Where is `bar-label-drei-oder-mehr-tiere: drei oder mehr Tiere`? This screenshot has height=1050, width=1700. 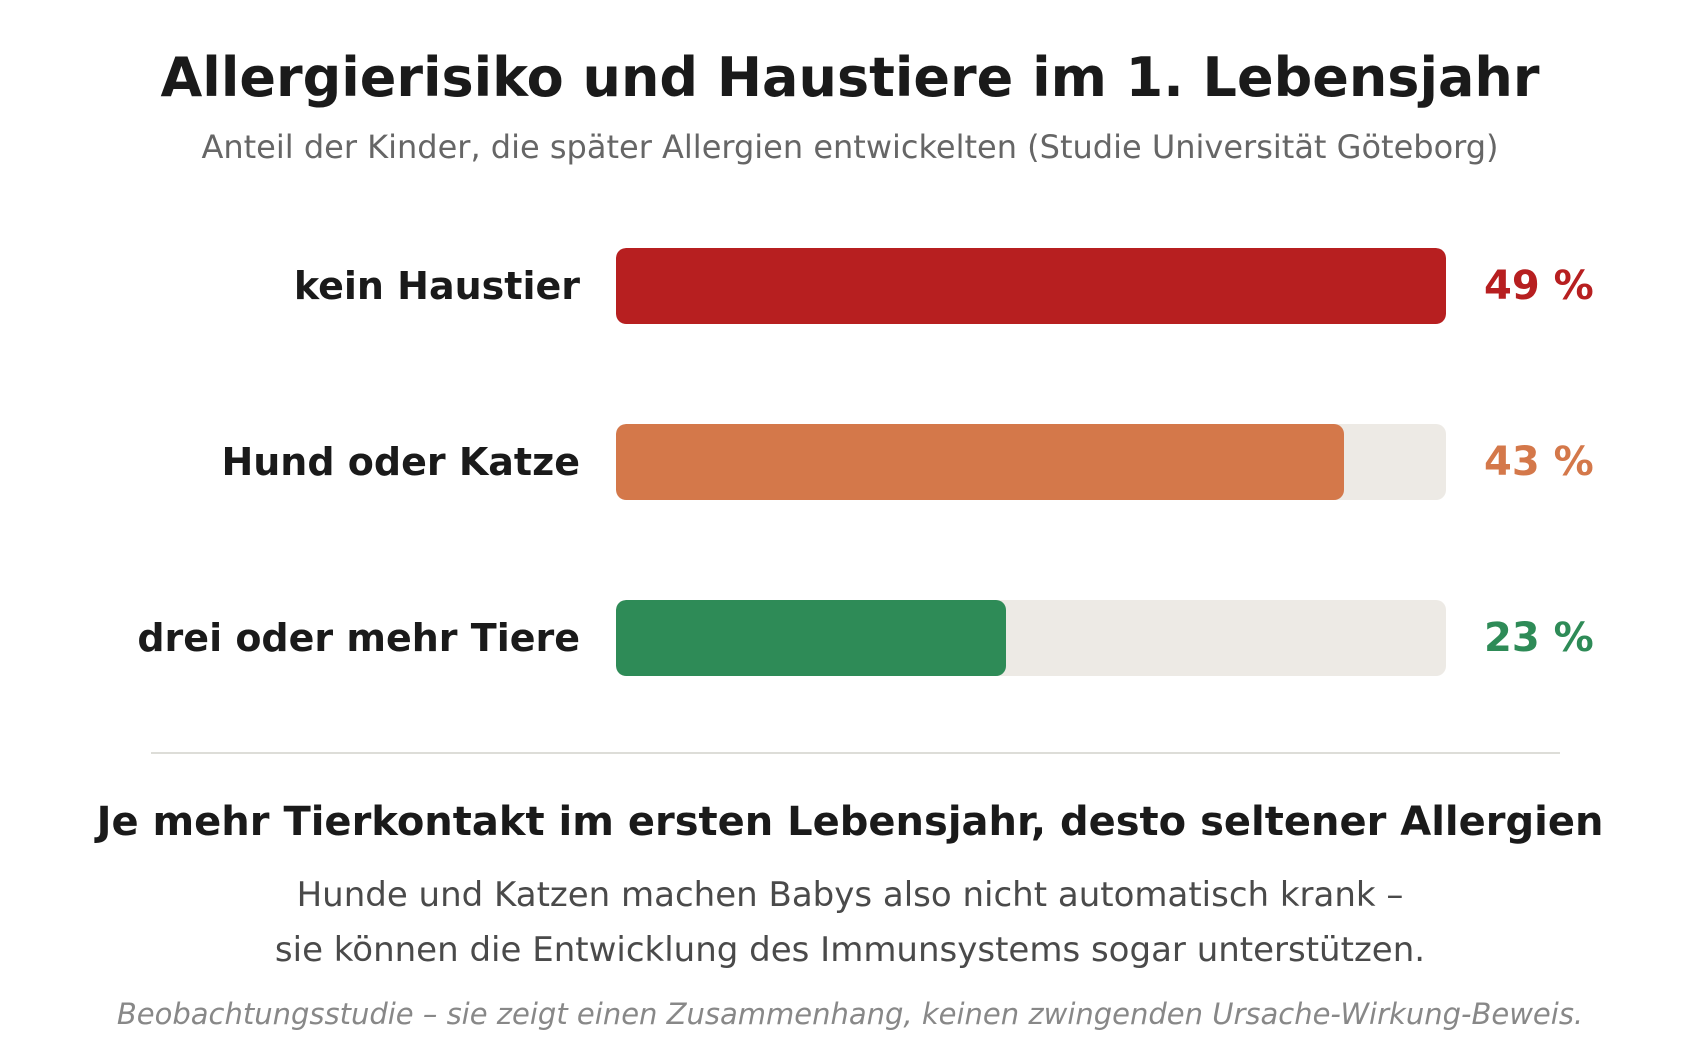 bar-label-drei-oder-mehr-tiere: drei oder mehr Tiere is located at coordinates (358, 638).